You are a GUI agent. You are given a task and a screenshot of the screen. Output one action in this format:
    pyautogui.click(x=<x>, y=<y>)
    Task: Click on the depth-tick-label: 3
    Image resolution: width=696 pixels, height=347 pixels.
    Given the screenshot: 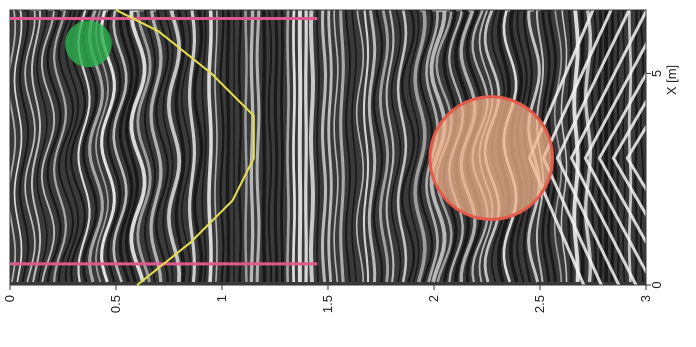 What is the action you would take?
    pyautogui.click(x=645, y=298)
    